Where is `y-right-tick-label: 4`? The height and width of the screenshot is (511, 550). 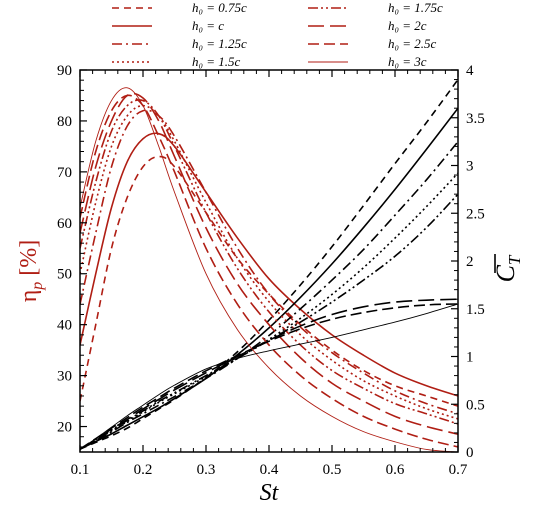
y-right-tick-label: 4 is located at coordinates (470, 71).